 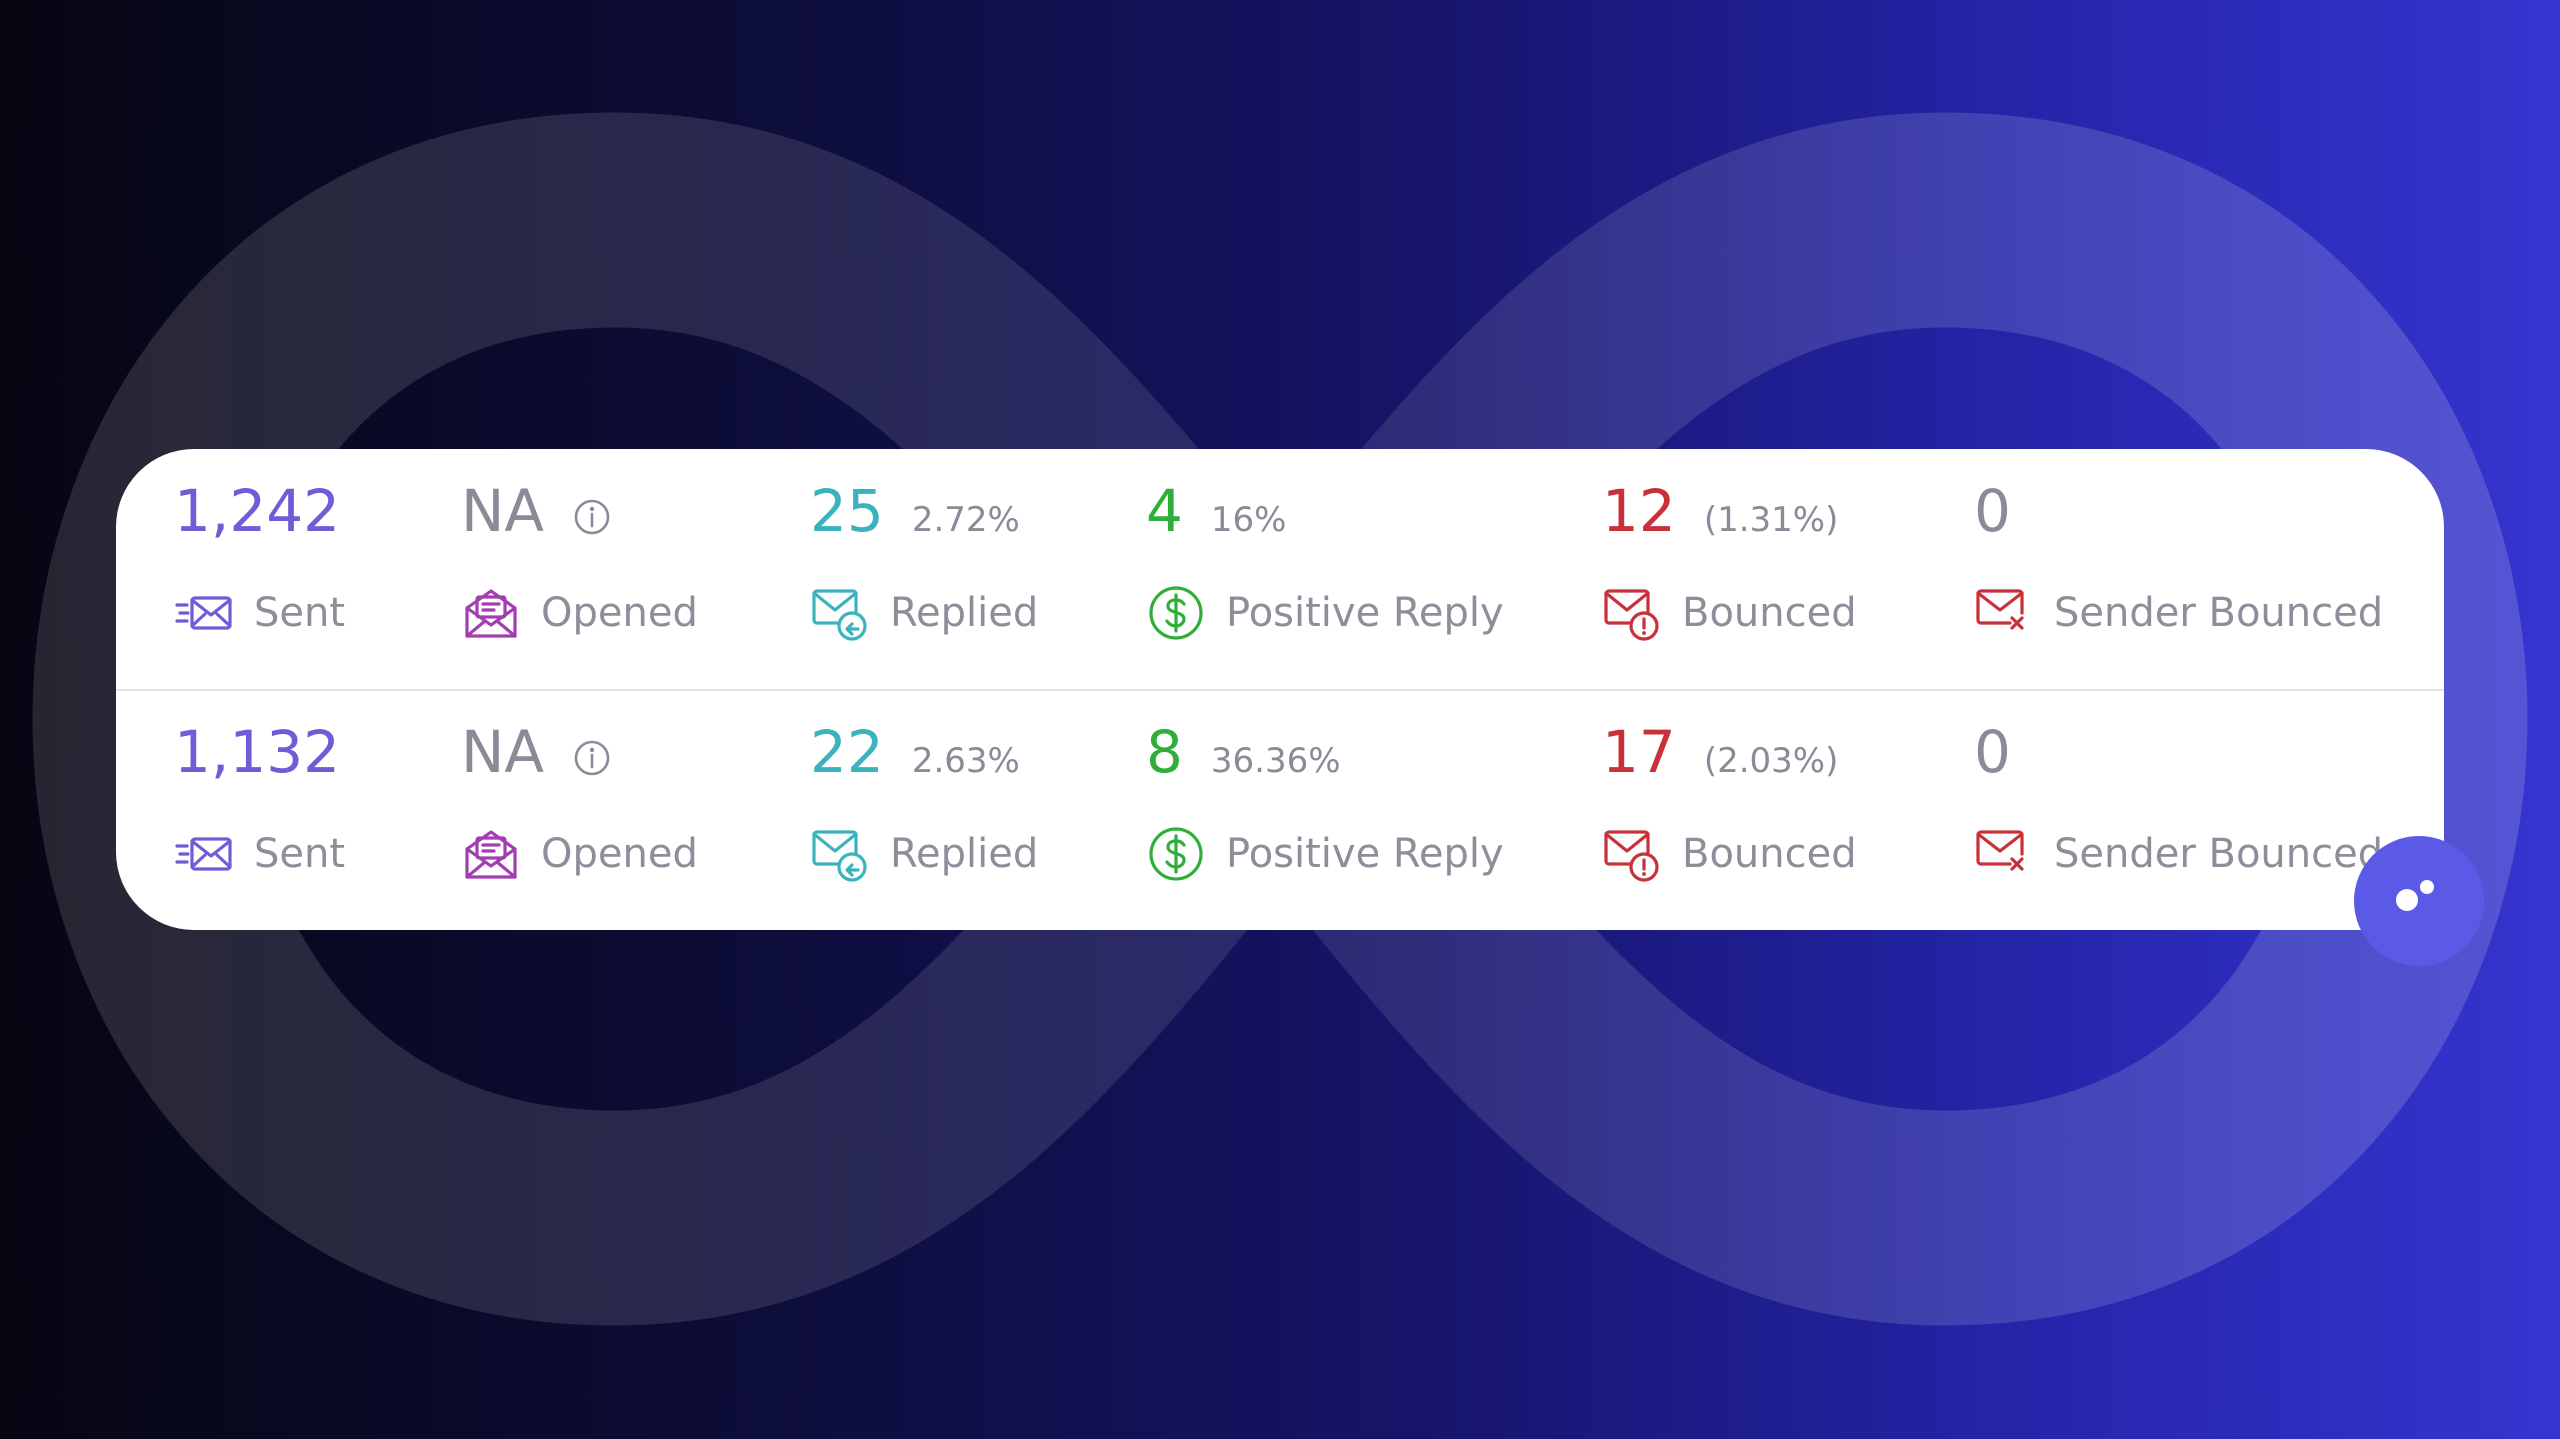 What do you see at coordinates (847, 752) in the screenshot?
I see `replied-count: 22` at bounding box center [847, 752].